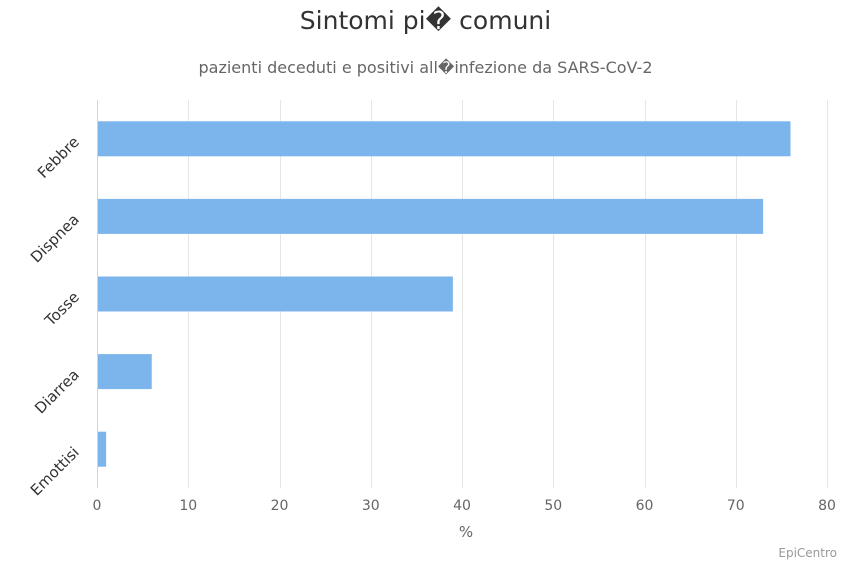  I want to click on y-category-label-tosse: Tosse, so click(62, 309).